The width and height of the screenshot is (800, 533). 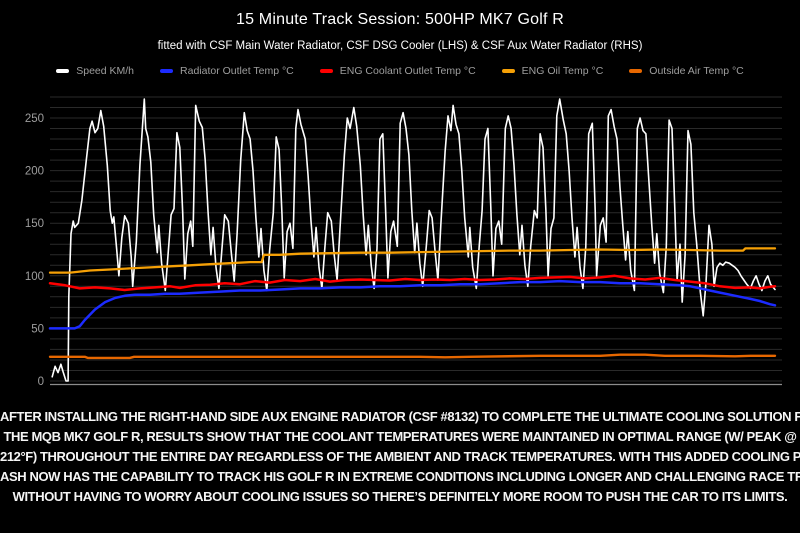 I want to click on y-axis-tick-label: 0, so click(x=41, y=382).